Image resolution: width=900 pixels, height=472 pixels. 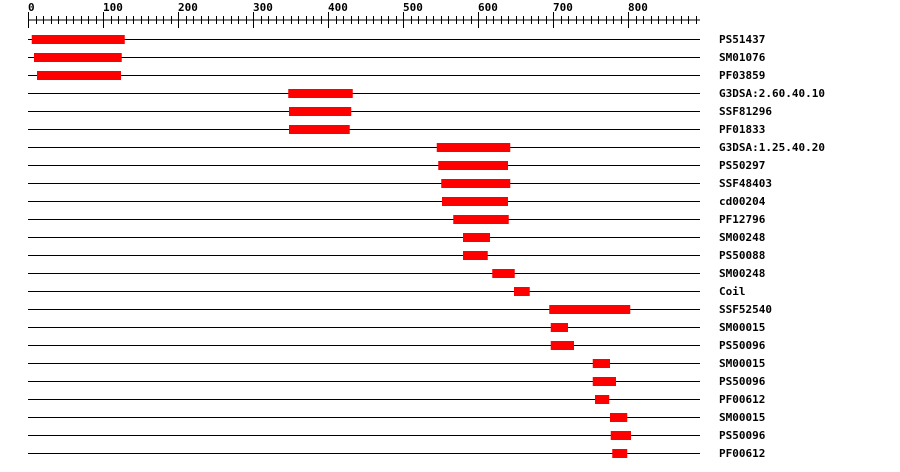 What do you see at coordinates (563, 7) in the screenshot?
I see `tick-label: 700` at bounding box center [563, 7].